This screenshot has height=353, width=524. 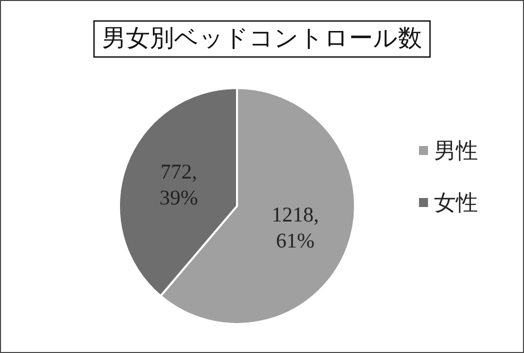 I want to click on chart-title: 男女別ベッドコントロール数, so click(x=262, y=39).